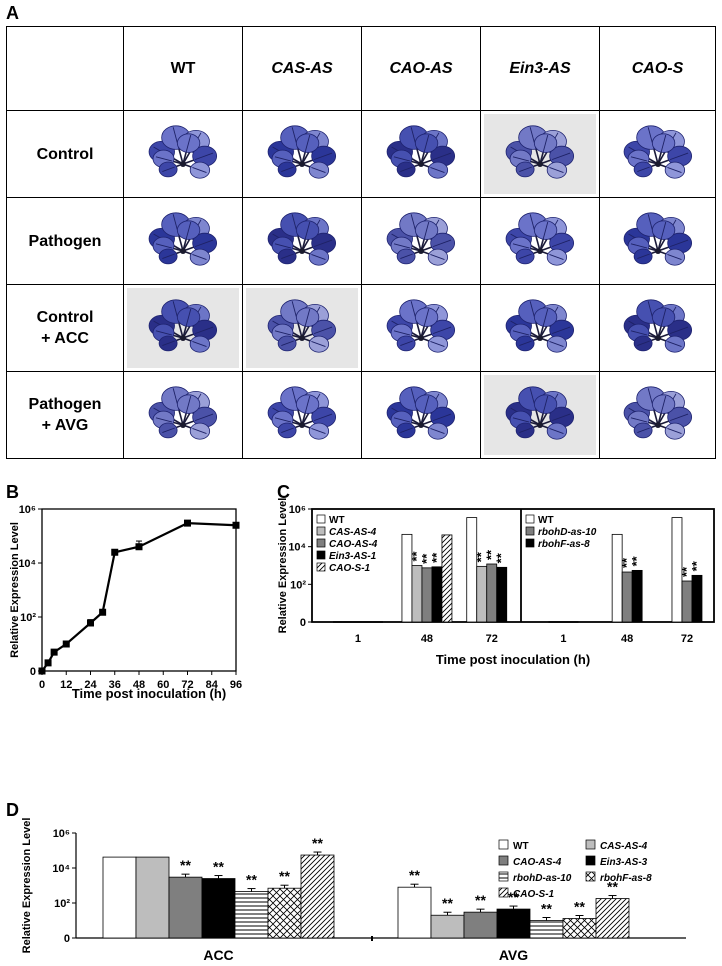 The image size is (722, 966). What do you see at coordinates (503, 844) in the screenshot?
I see `legend-swatch-wt` at bounding box center [503, 844].